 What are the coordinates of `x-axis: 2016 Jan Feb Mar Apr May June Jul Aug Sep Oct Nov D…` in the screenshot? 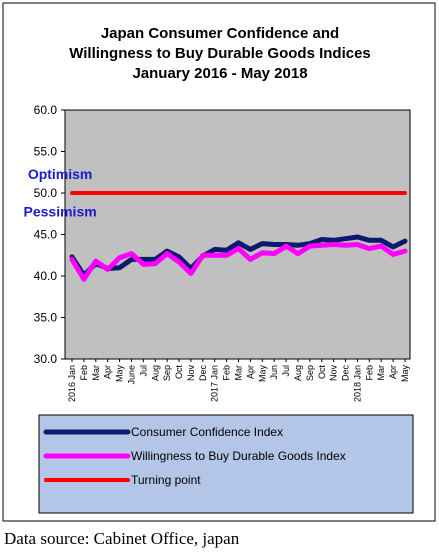 It's located at (238, 380).